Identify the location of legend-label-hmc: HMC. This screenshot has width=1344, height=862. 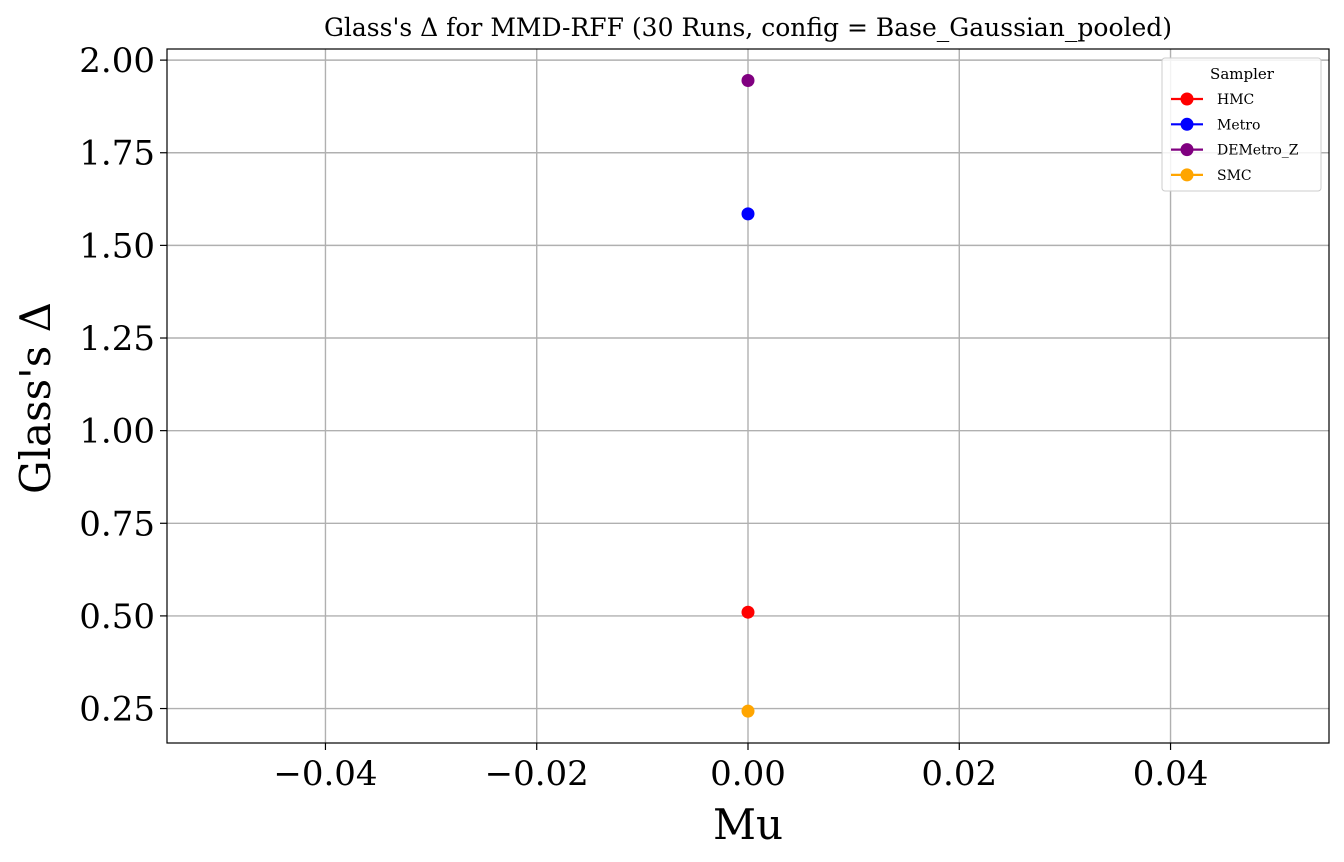
(1235, 100).